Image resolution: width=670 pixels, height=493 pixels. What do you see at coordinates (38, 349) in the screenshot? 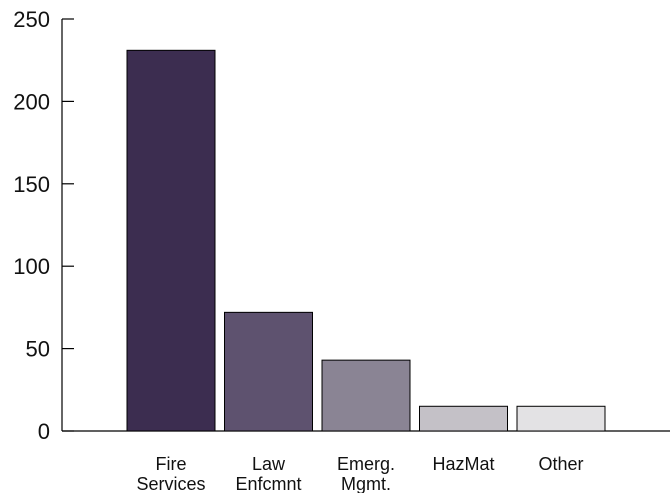
I see `y-tick-label: 50` at bounding box center [38, 349].